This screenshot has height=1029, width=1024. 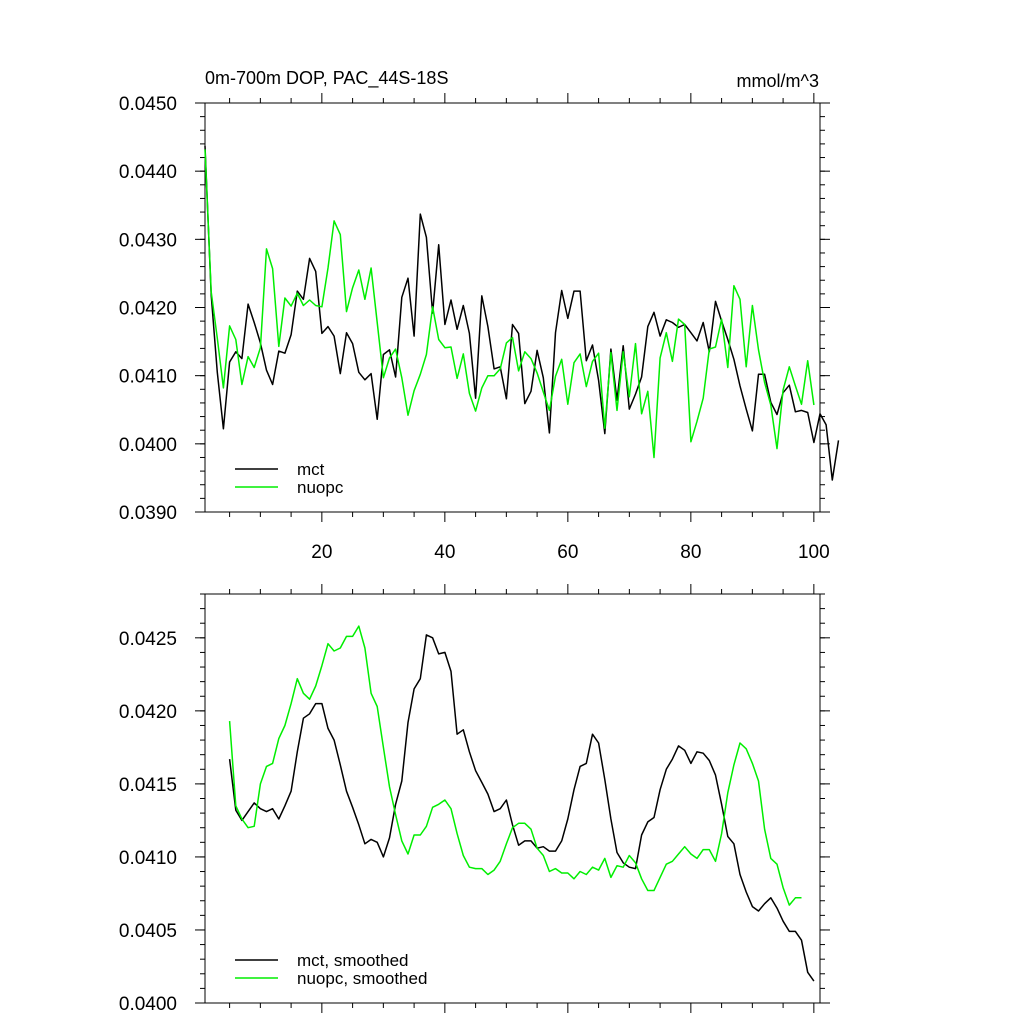 What do you see at coordinates (326, 78) in the screenshot?
I see `chart-title-left: 0m-700m DOP, PAC_44S-18S` at bounding box center [326, 78].